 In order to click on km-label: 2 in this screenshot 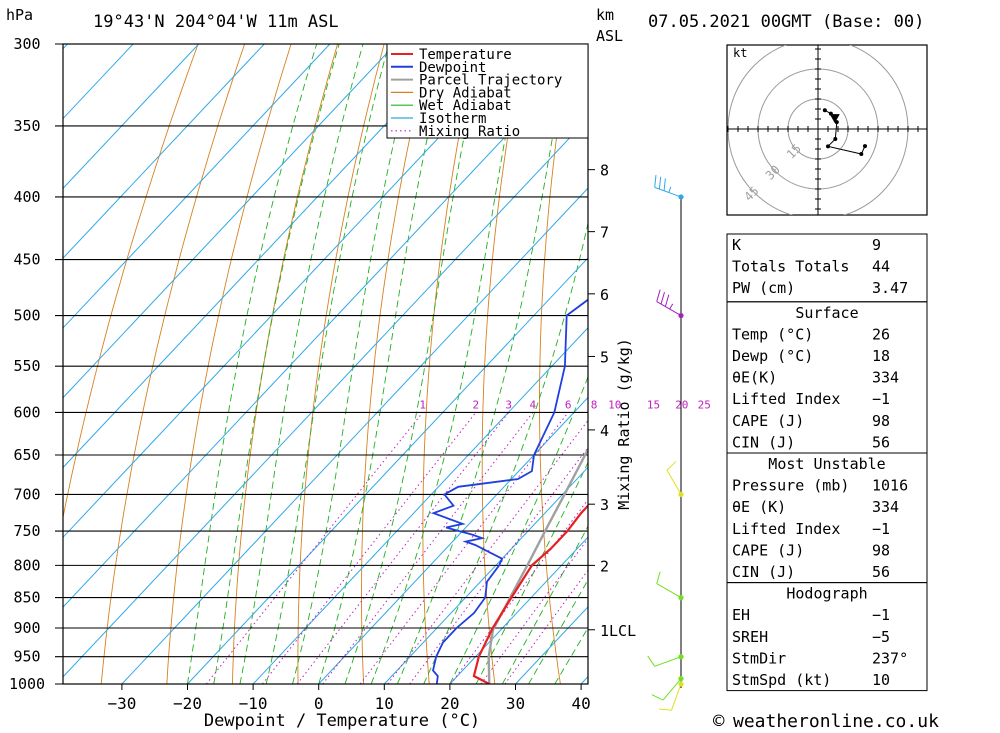, I will do `click(604, 566)`.